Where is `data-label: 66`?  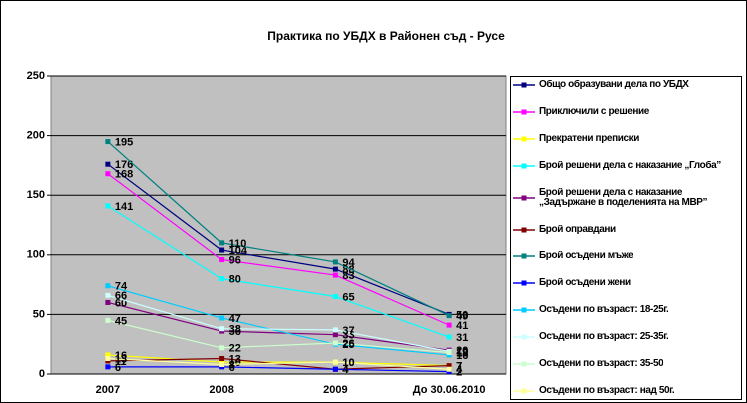
data-label: 66 is located at coordinates (121, 296).